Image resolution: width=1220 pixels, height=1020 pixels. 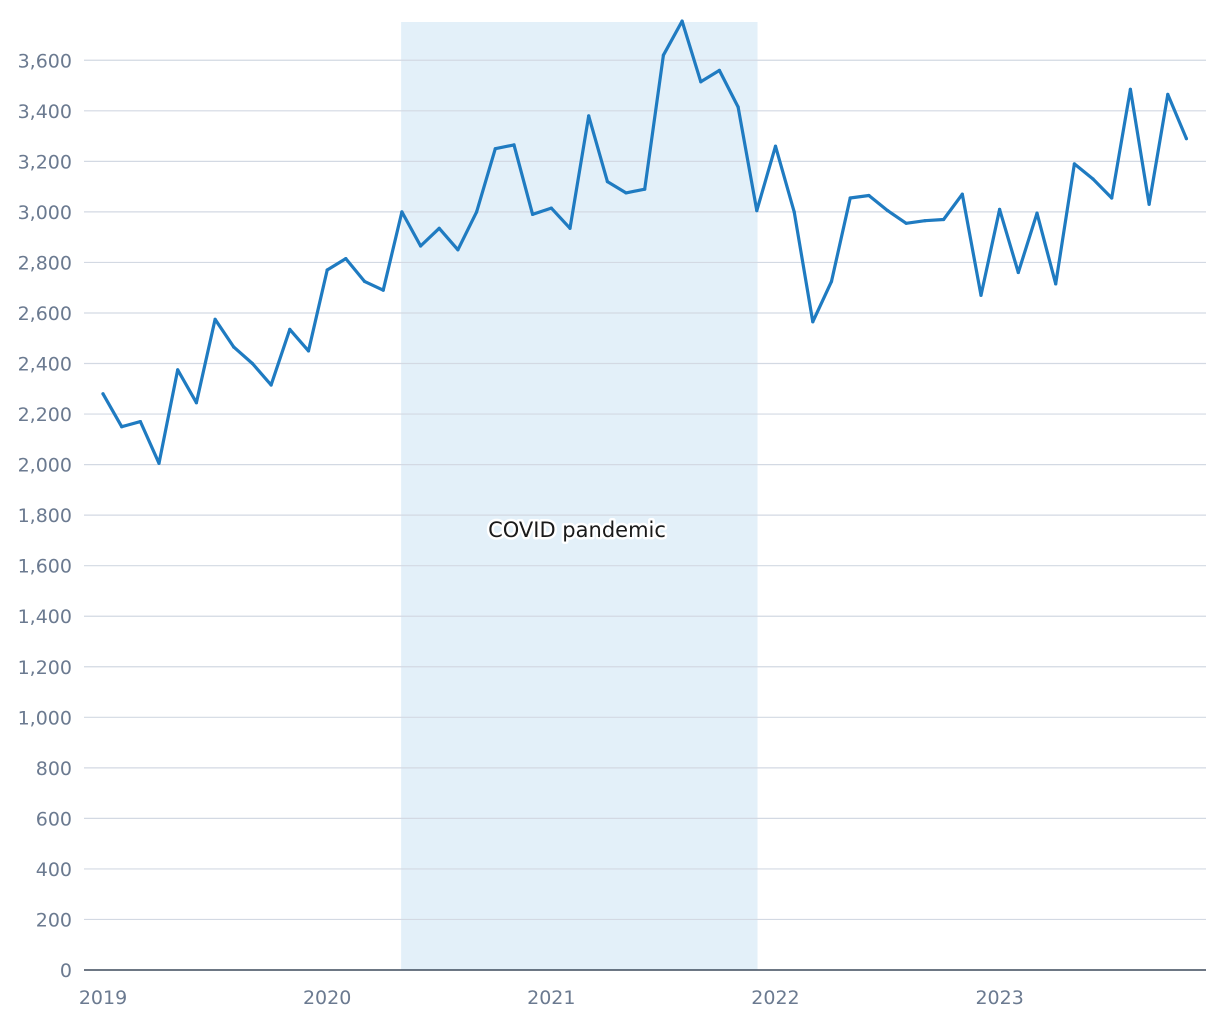 What do you see at coordinates (45, 466) in the screenshot?
I see `y-tick-label: 2,000` at bounding box center [45, 466].